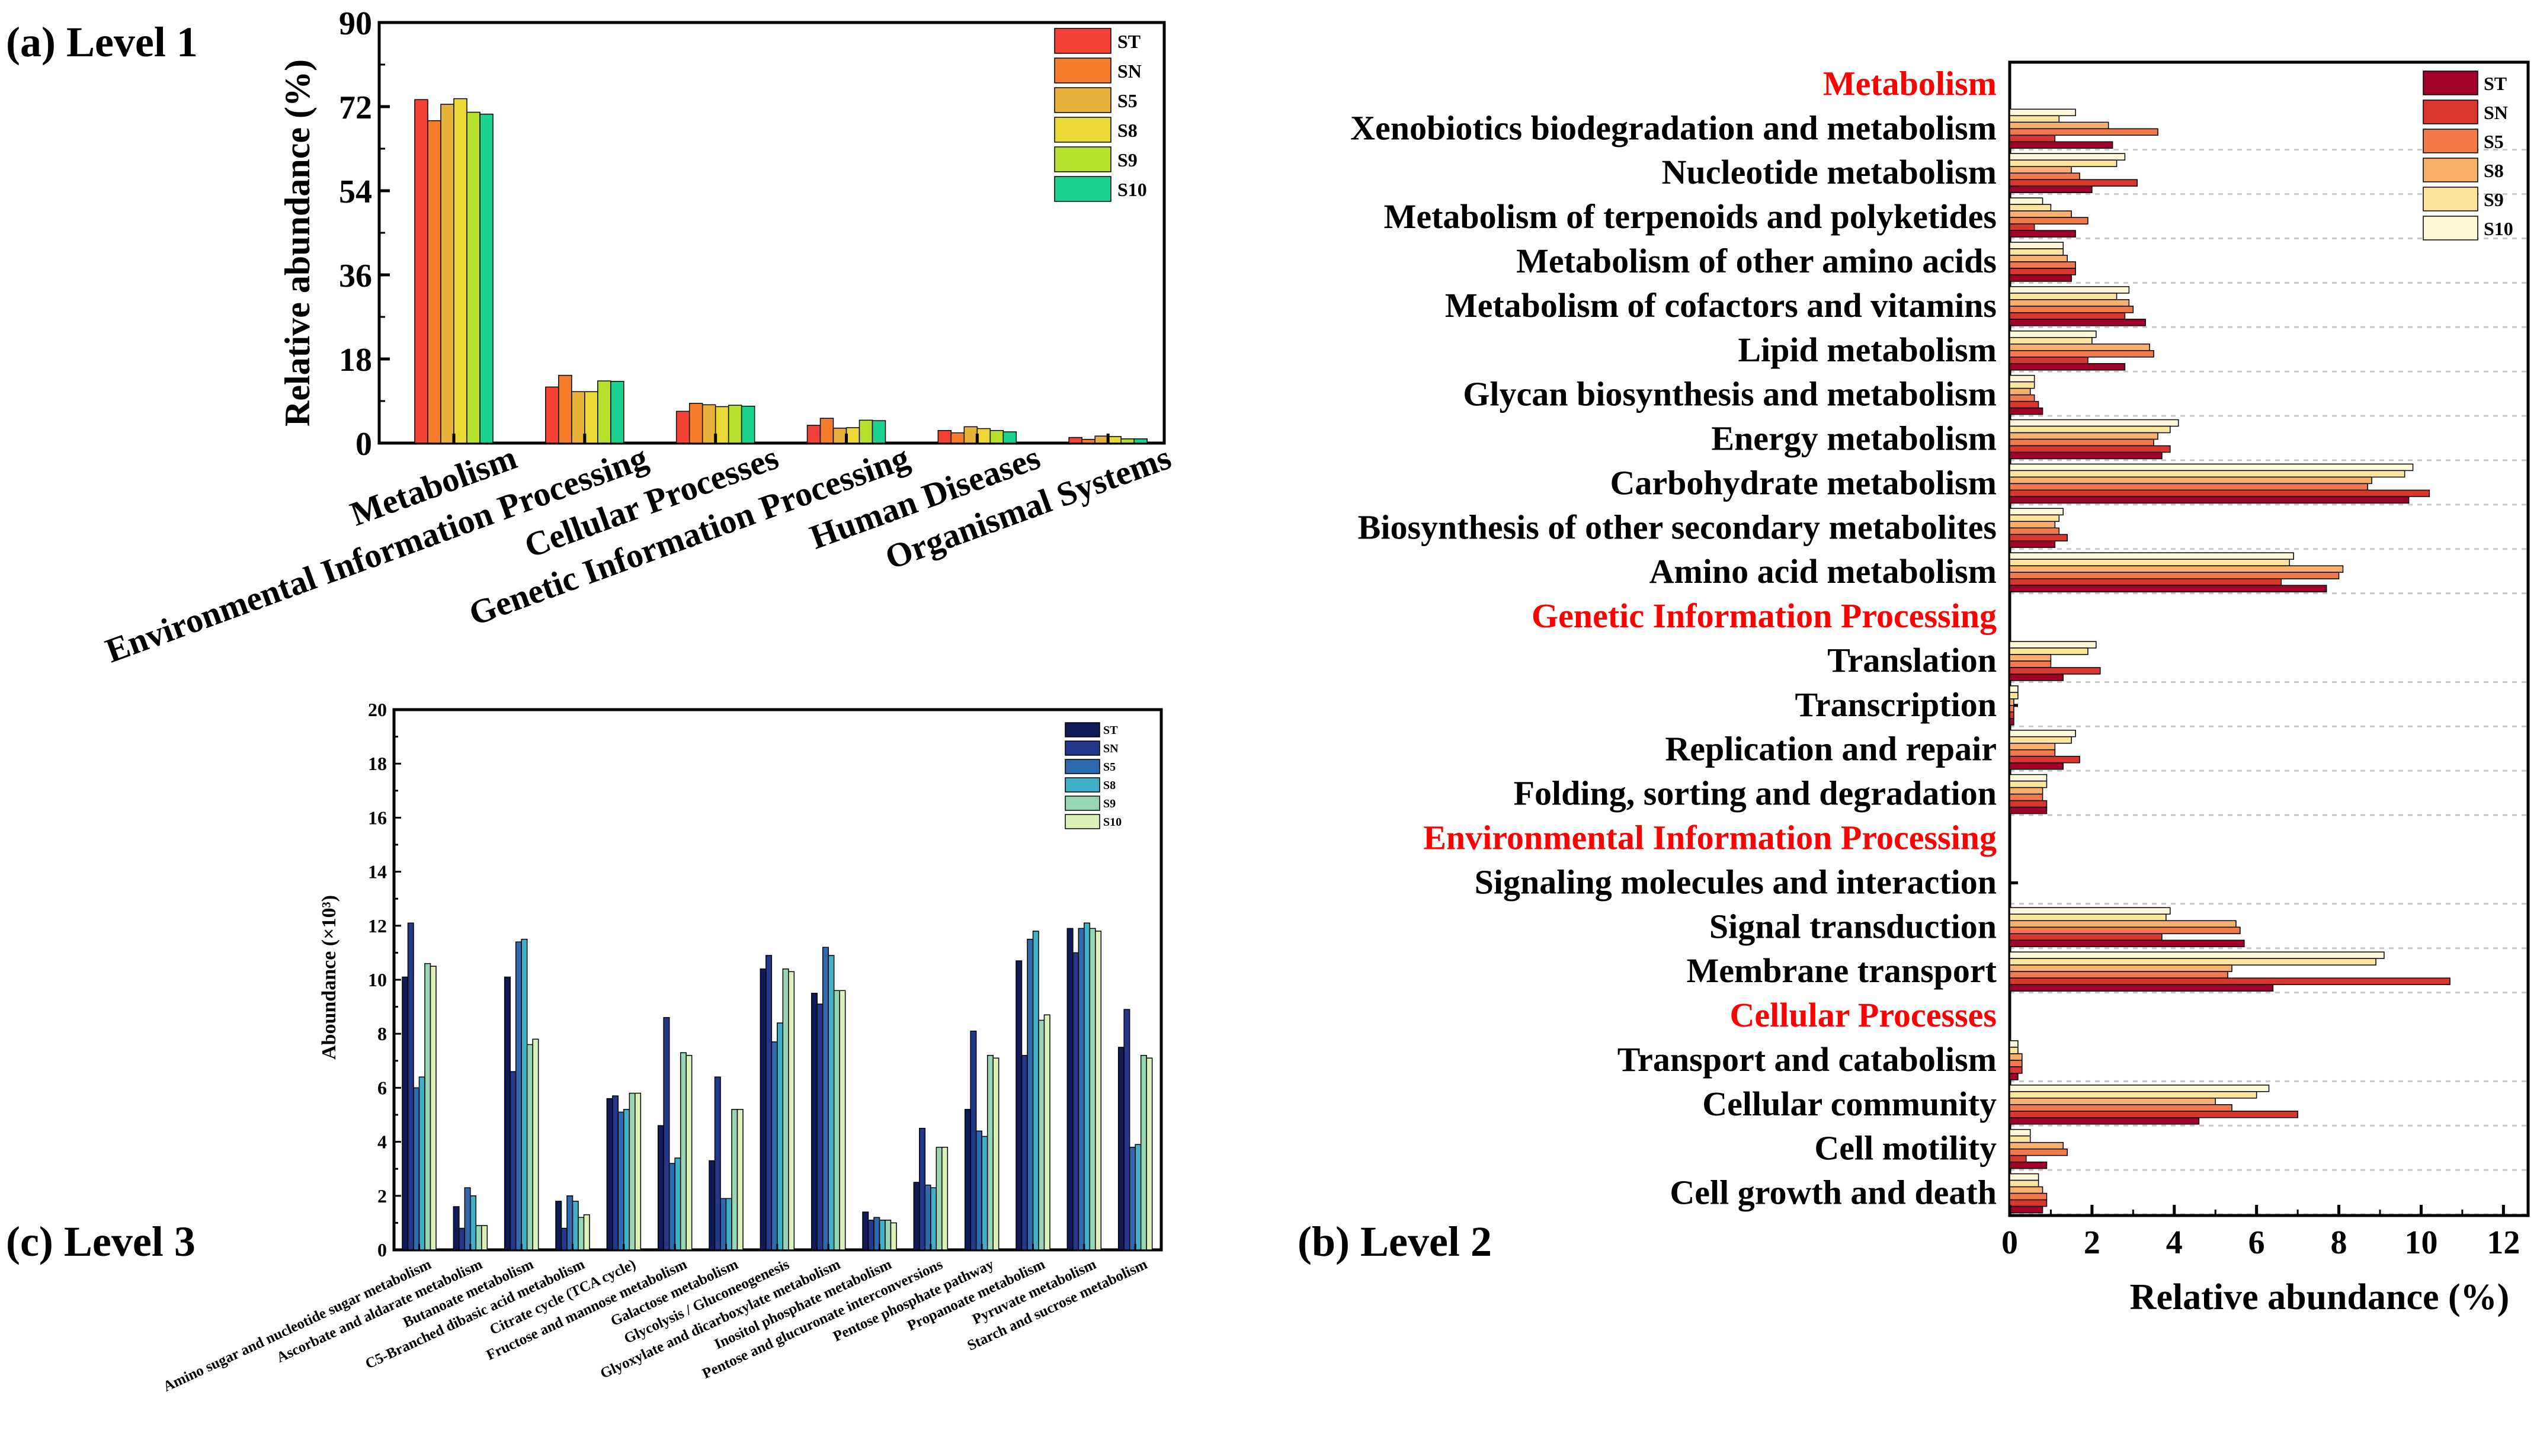  What do you see at coordinates (382, 1250) in the screenshot?
I see `level3-y-tick-label: 0` at bounding box center [382, 1250].